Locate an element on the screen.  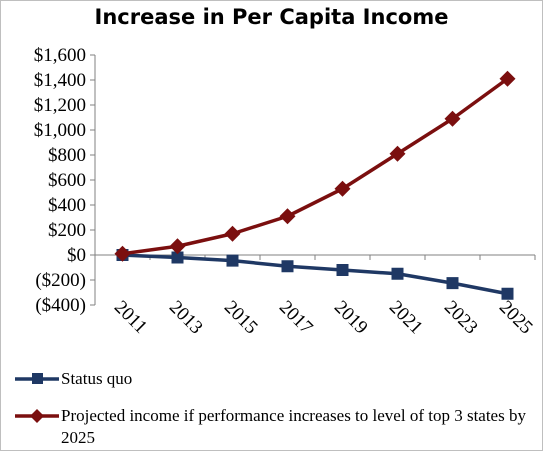
y-tick-label: $600 is located at coordinates (67, 180).